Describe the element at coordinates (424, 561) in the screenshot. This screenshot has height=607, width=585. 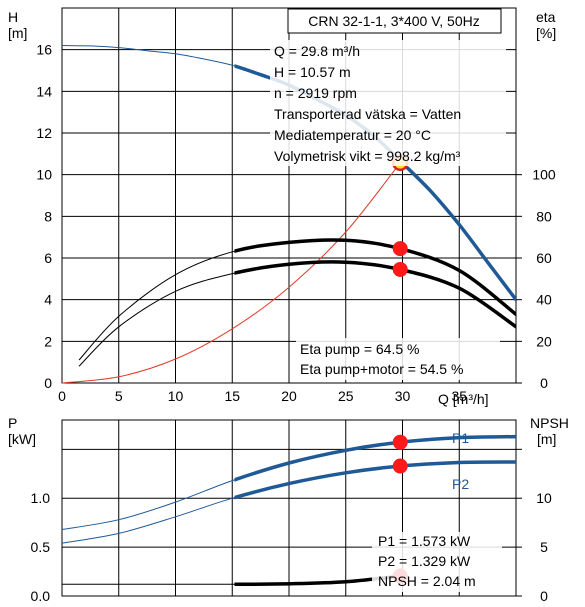
I see `p2-value-text: P2 = 1.329 kW` at that location.